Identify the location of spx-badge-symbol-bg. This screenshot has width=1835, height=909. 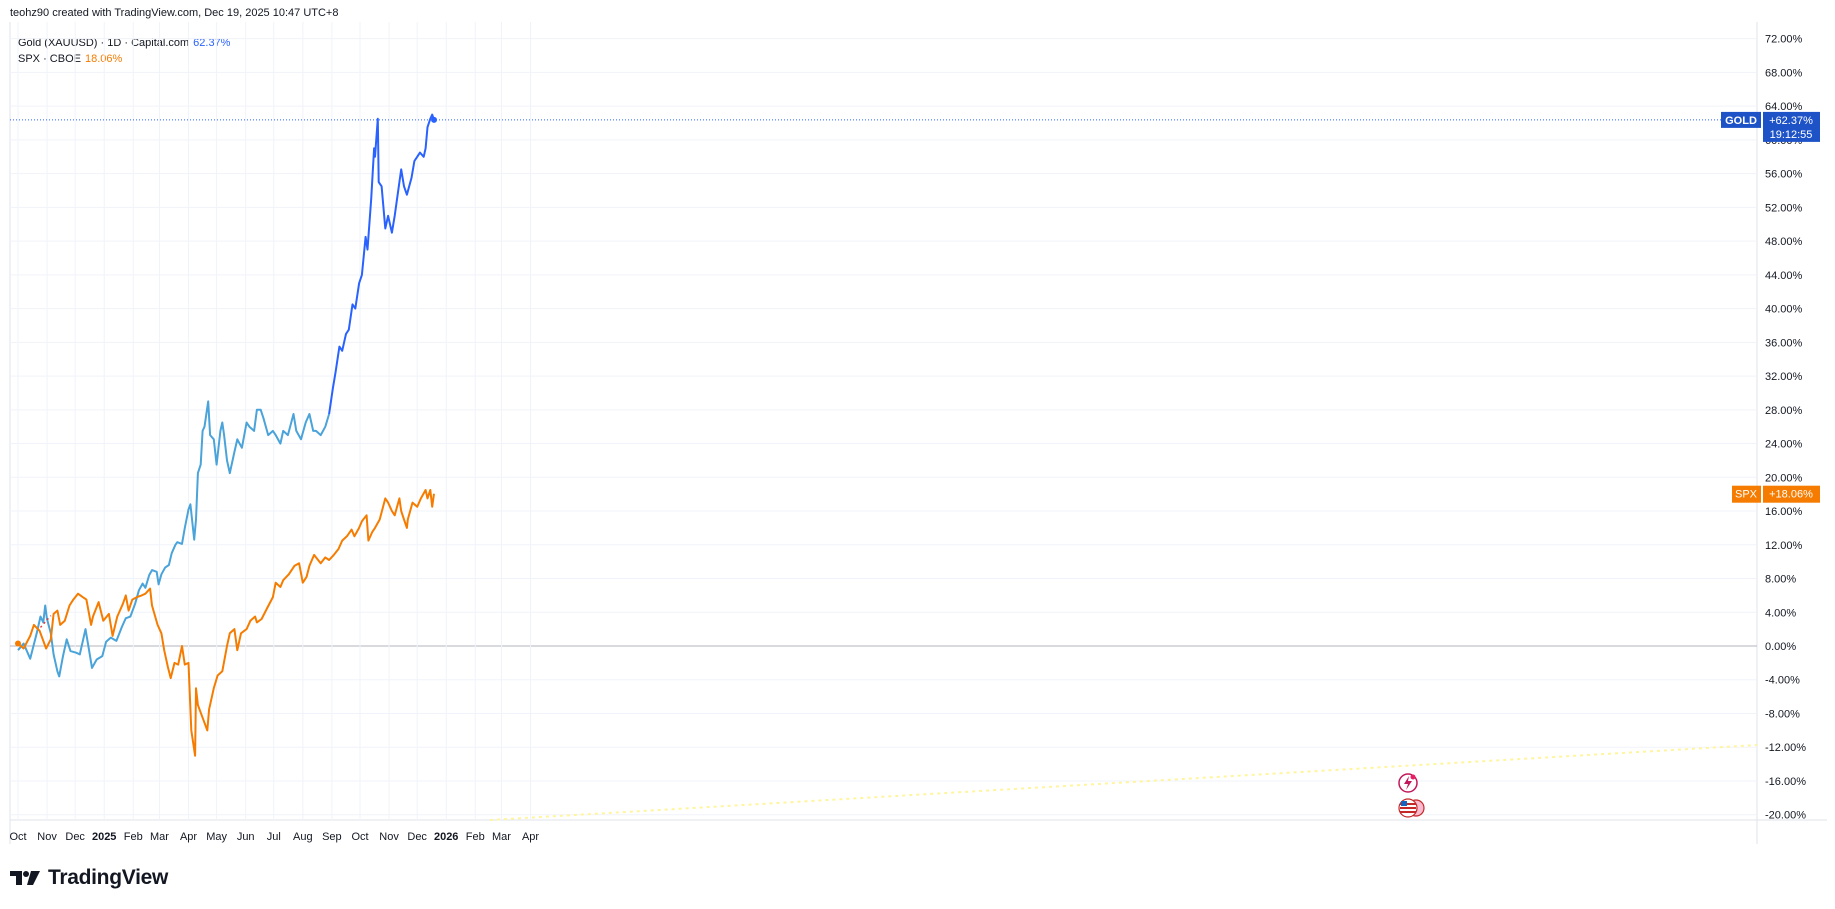
(1746, 494).